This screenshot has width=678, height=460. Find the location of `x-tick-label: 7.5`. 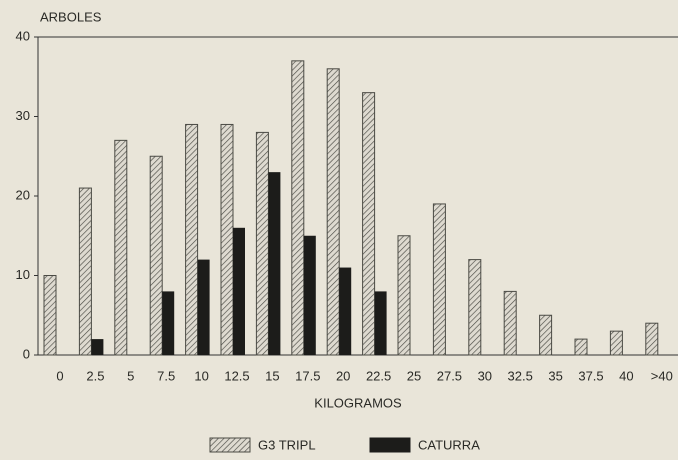

x-tick-label: 7.5 is located at coordinates (166, 375).